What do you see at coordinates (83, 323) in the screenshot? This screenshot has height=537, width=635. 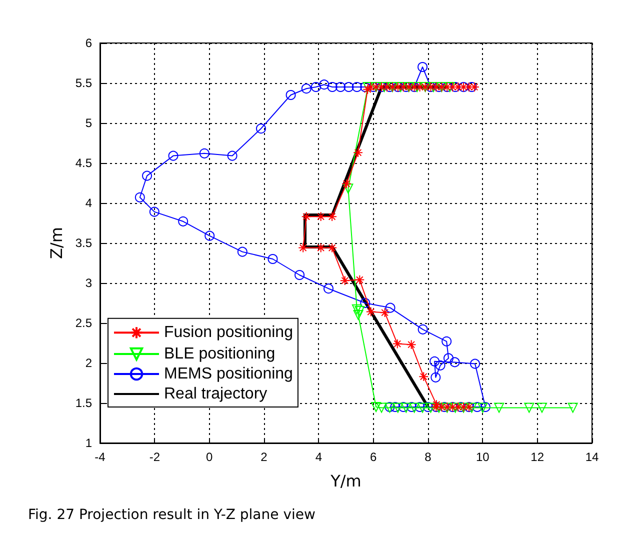 I see `y-tick-label: 2.5` at bounding box center [83, 323].